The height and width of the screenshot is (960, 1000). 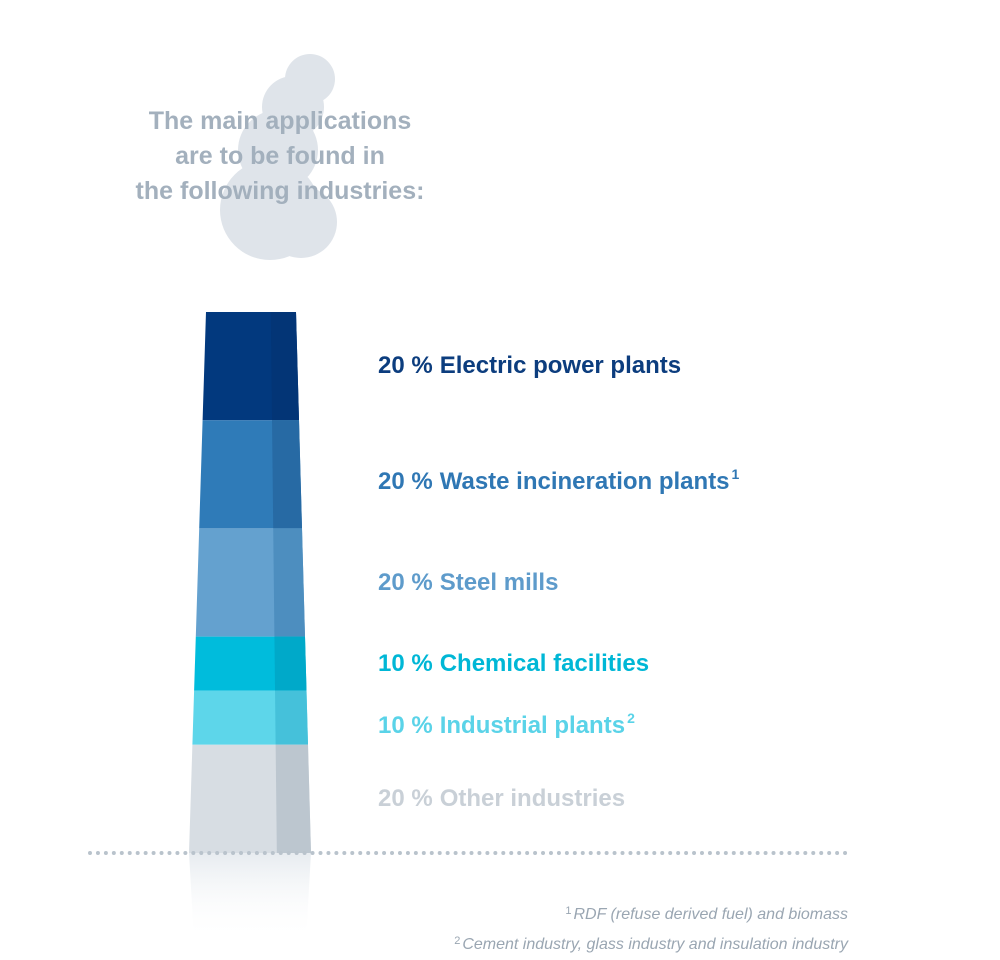 I want to click on footnote-text: RDF (refuse derived fuel) and biomass, so click(x=711, y=914).